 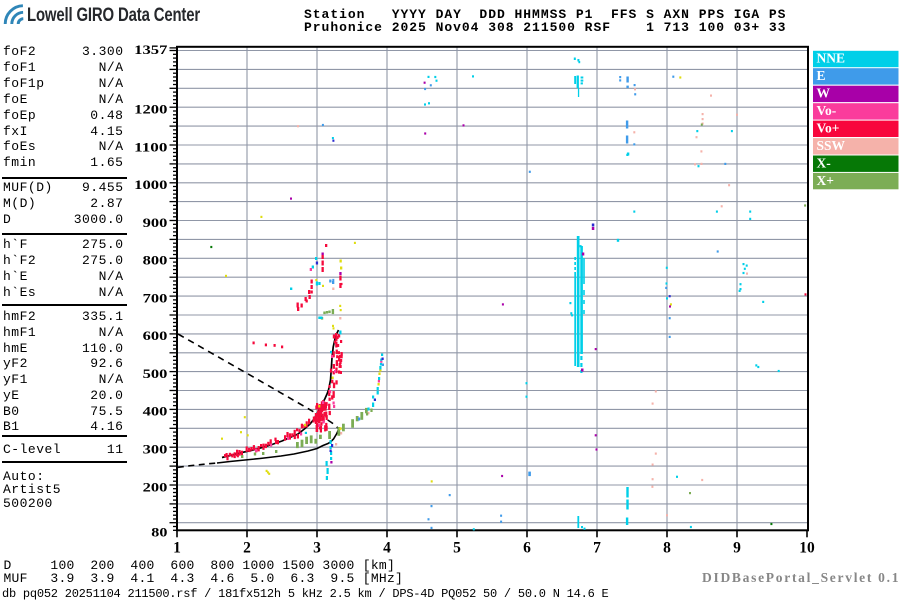 I want to click on svg-text: W, so click(x=824, y=93).